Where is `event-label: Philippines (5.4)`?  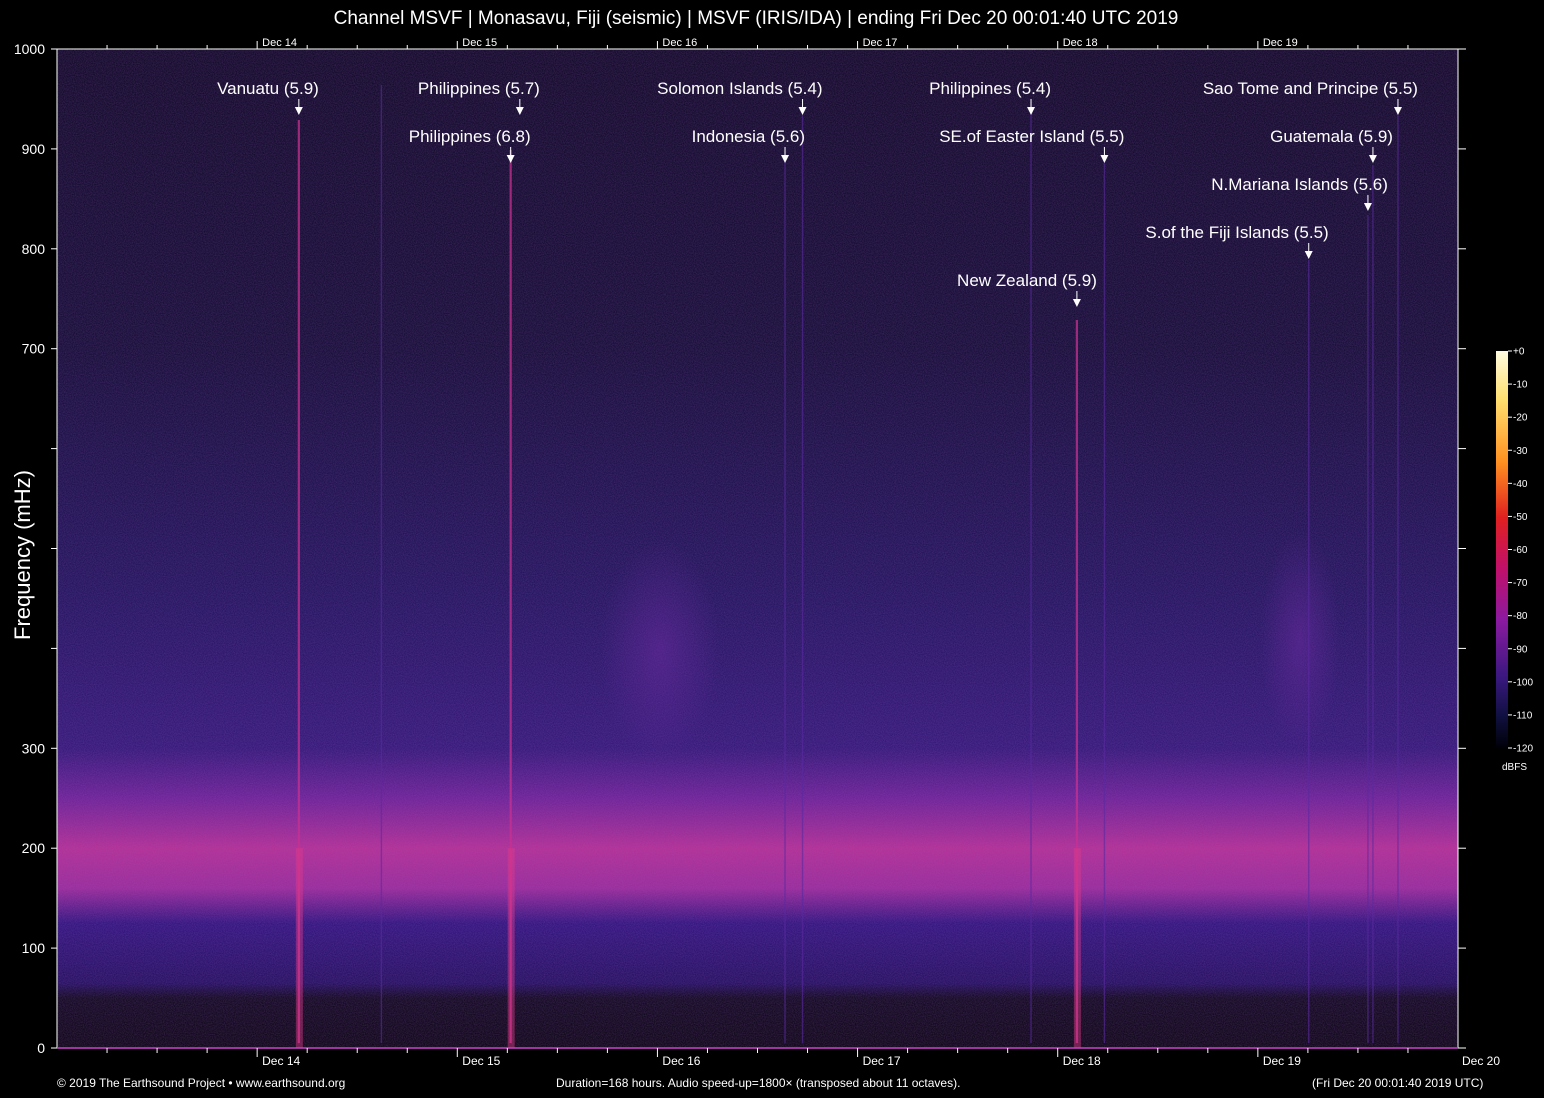
event-label: Philippines (5.4) is located at coordinates (990, 88).